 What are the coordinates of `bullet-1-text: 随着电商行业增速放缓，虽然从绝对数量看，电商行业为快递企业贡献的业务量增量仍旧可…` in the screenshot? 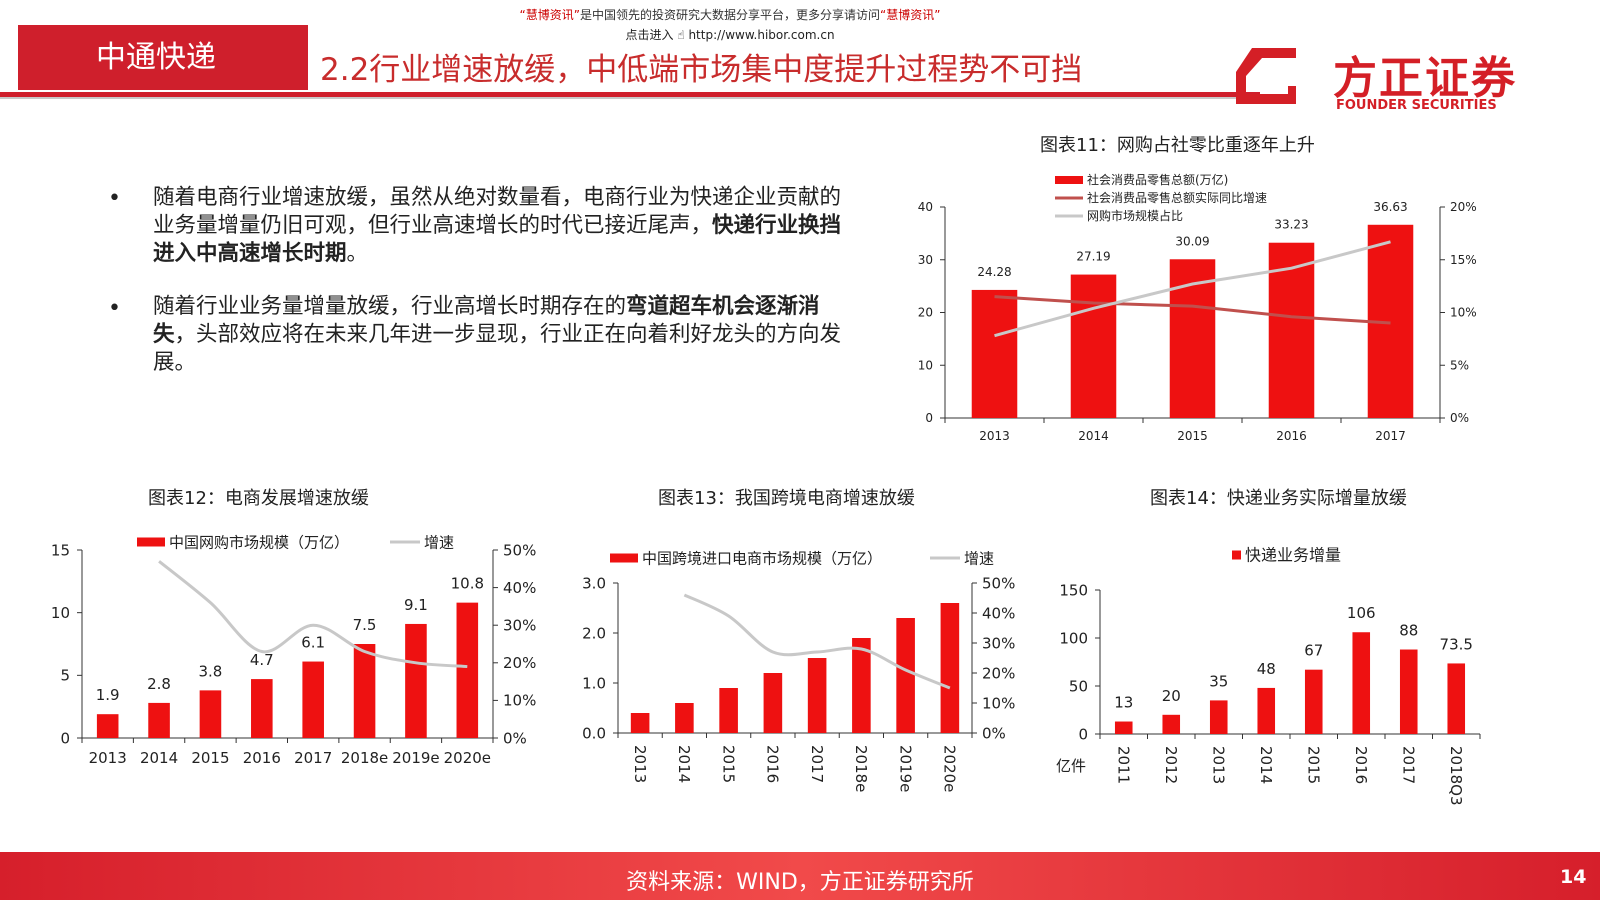 It's located at (497, 211).